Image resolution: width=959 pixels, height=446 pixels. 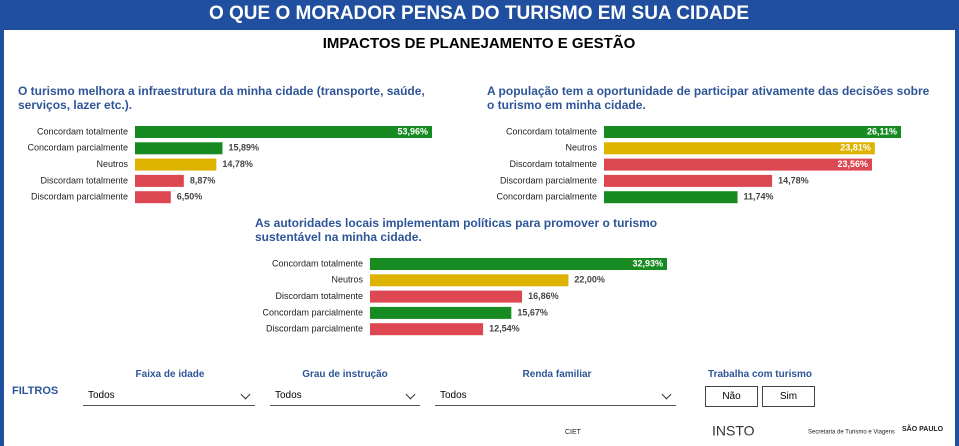 What do you see at coordinates (852, 164) in the screenshot?
I see `value-label: 23,56%` at bounding box center [852, 164].